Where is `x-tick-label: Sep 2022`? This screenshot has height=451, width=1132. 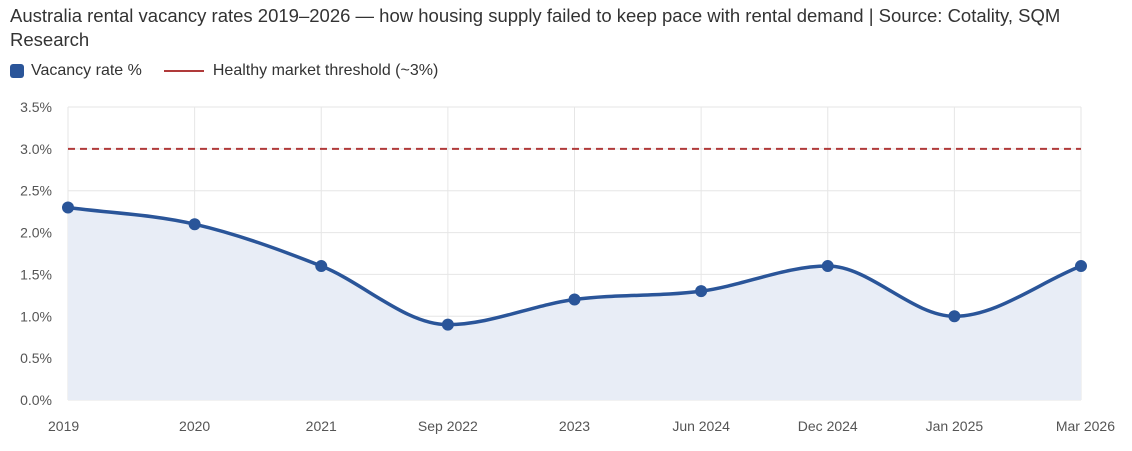
x-tick-label: Sep 2022 is located at coordinates (448, 426).